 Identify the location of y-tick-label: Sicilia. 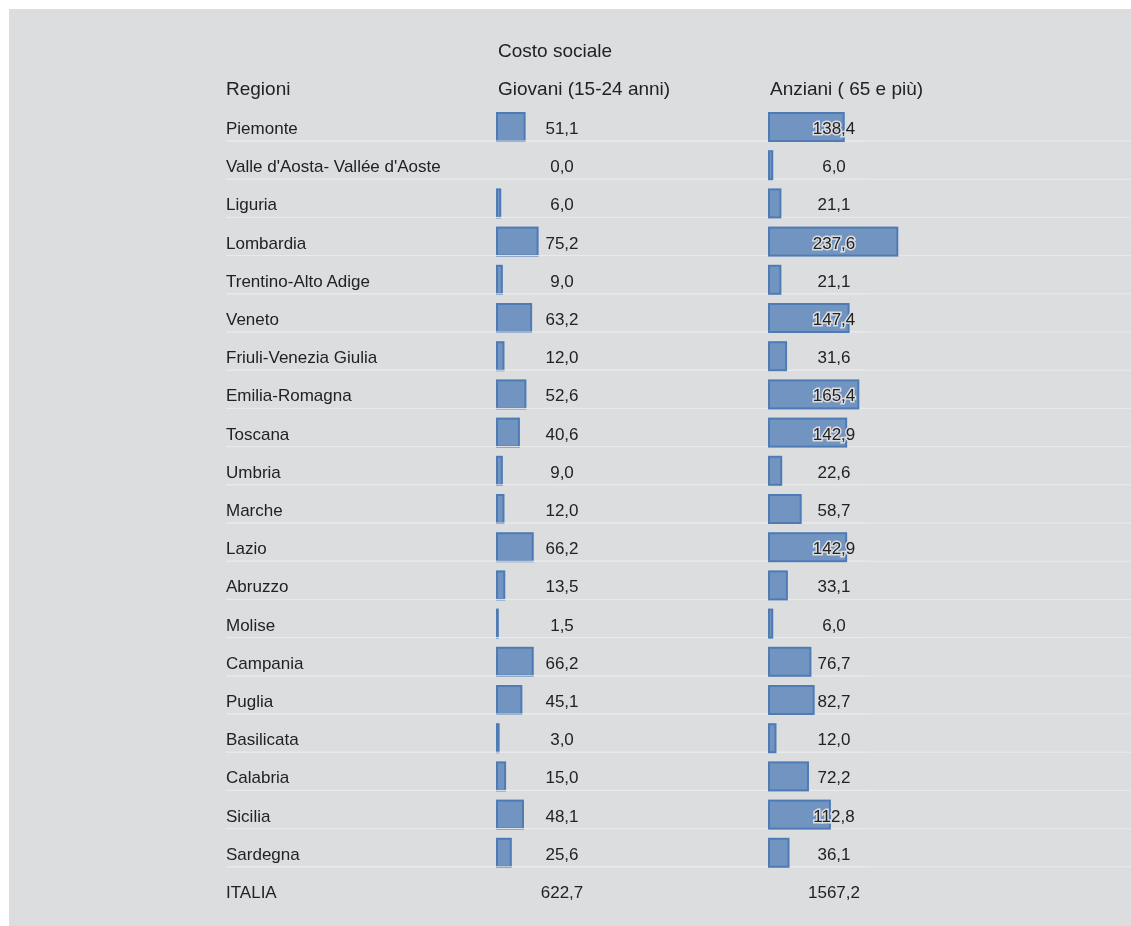
(248, 816).